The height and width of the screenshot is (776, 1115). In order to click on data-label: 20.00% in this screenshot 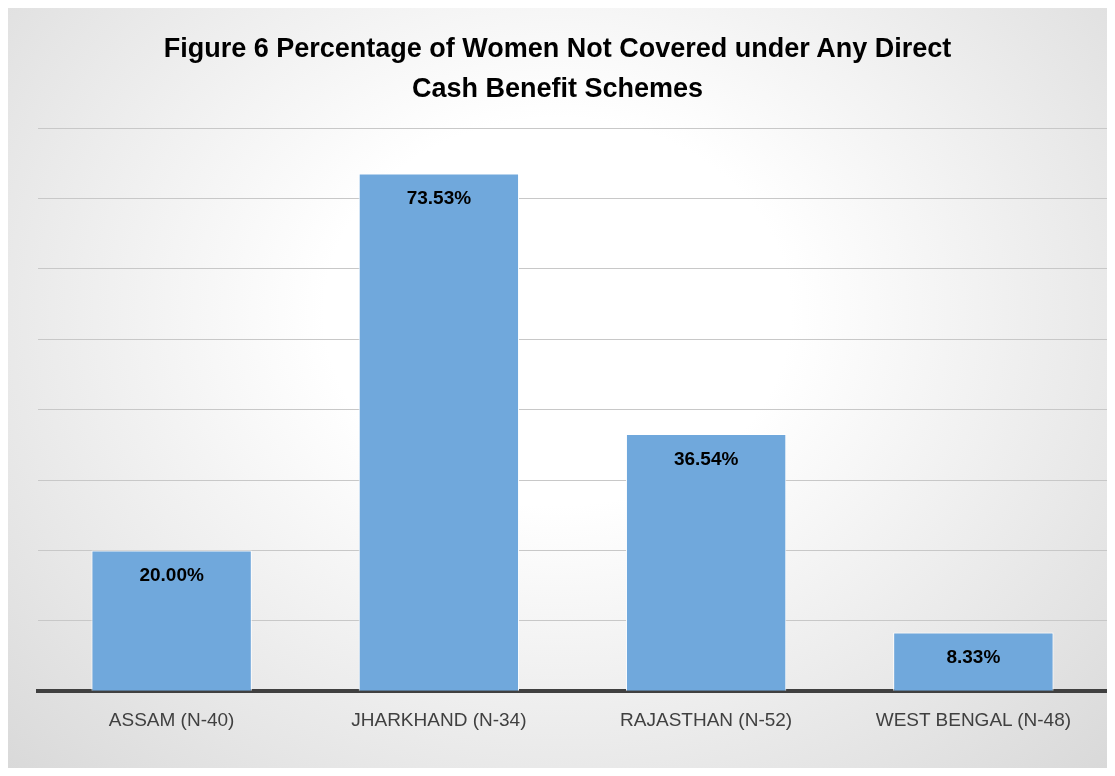, I will do `click(171, 575)`.